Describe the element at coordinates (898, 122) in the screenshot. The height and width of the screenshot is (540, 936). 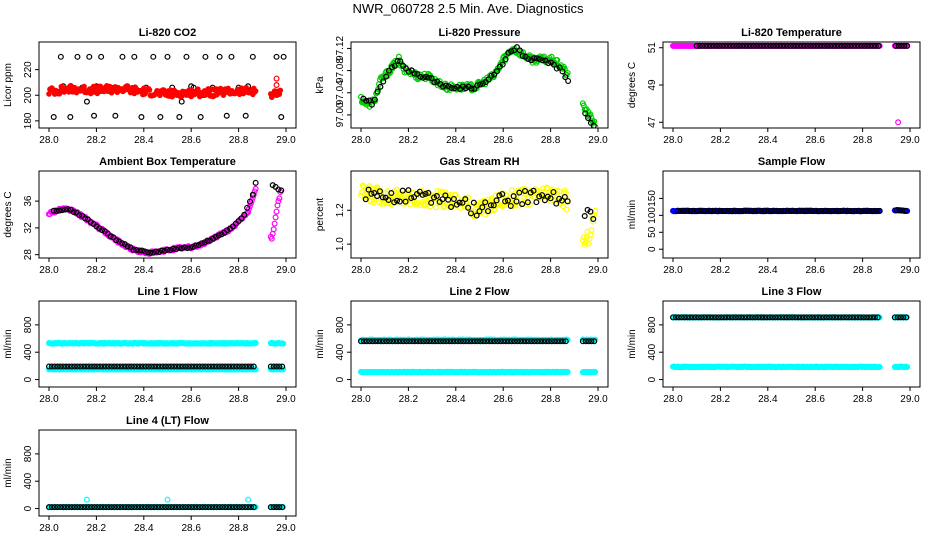
I see `series-magenta-outlier` at that location.